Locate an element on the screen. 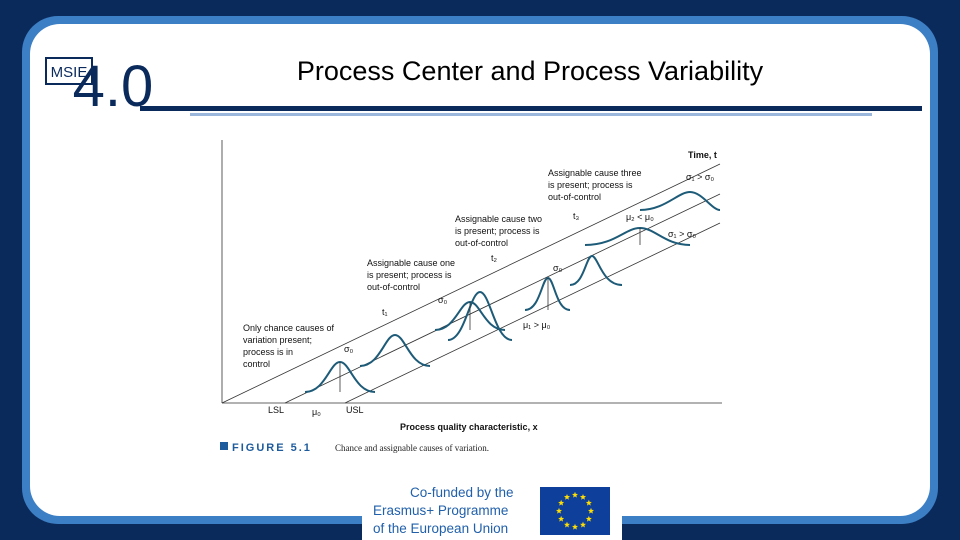  x-axis-label: Process quality characteristic, x is located at coordinates (469, 427).